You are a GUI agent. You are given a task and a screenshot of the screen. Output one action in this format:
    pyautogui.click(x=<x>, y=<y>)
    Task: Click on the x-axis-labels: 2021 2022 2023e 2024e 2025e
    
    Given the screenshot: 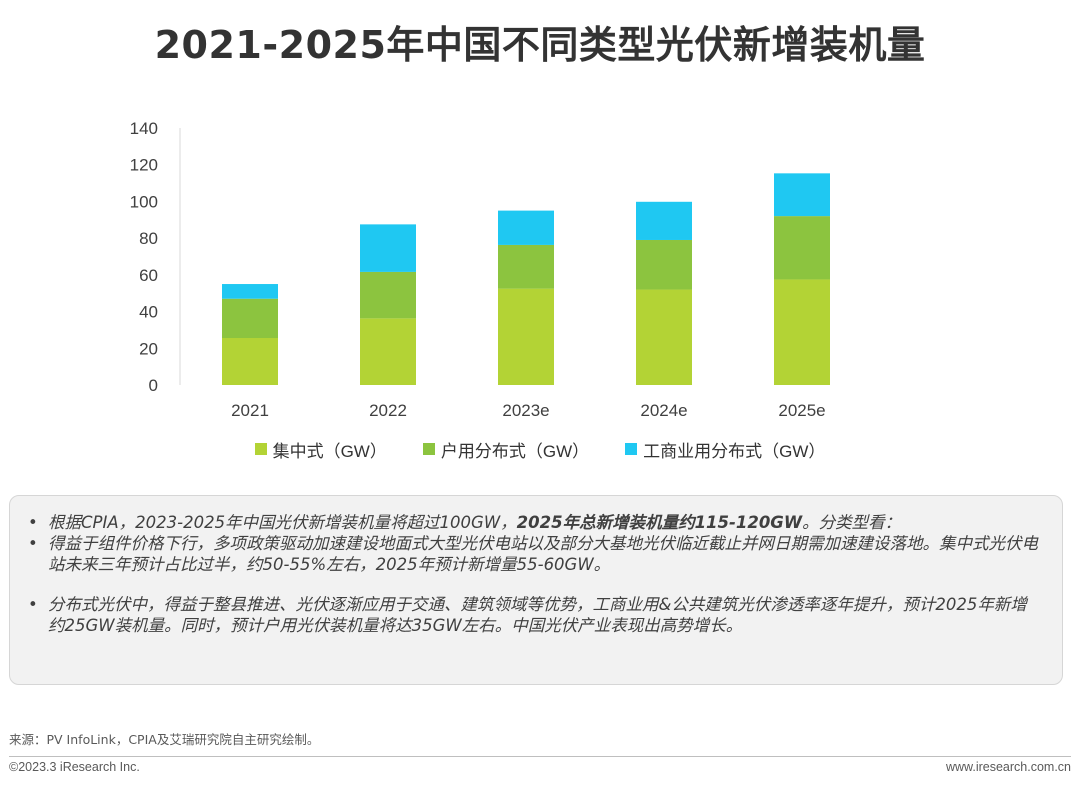 What is the action you would take?
    pyautogui.click(x=528, y=410)
    